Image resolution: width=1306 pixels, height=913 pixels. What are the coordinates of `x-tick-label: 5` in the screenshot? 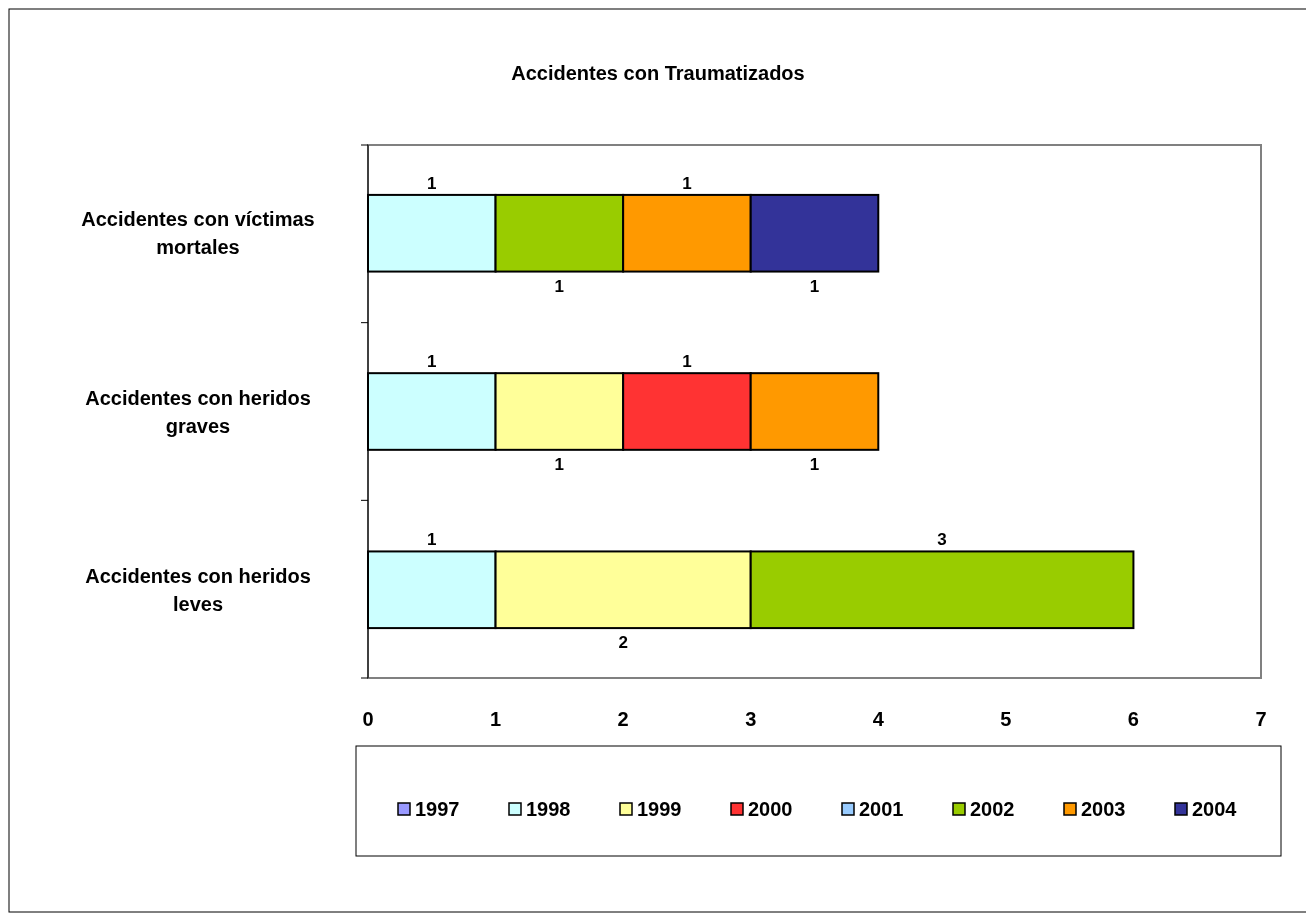 It's located at (1006, 719).